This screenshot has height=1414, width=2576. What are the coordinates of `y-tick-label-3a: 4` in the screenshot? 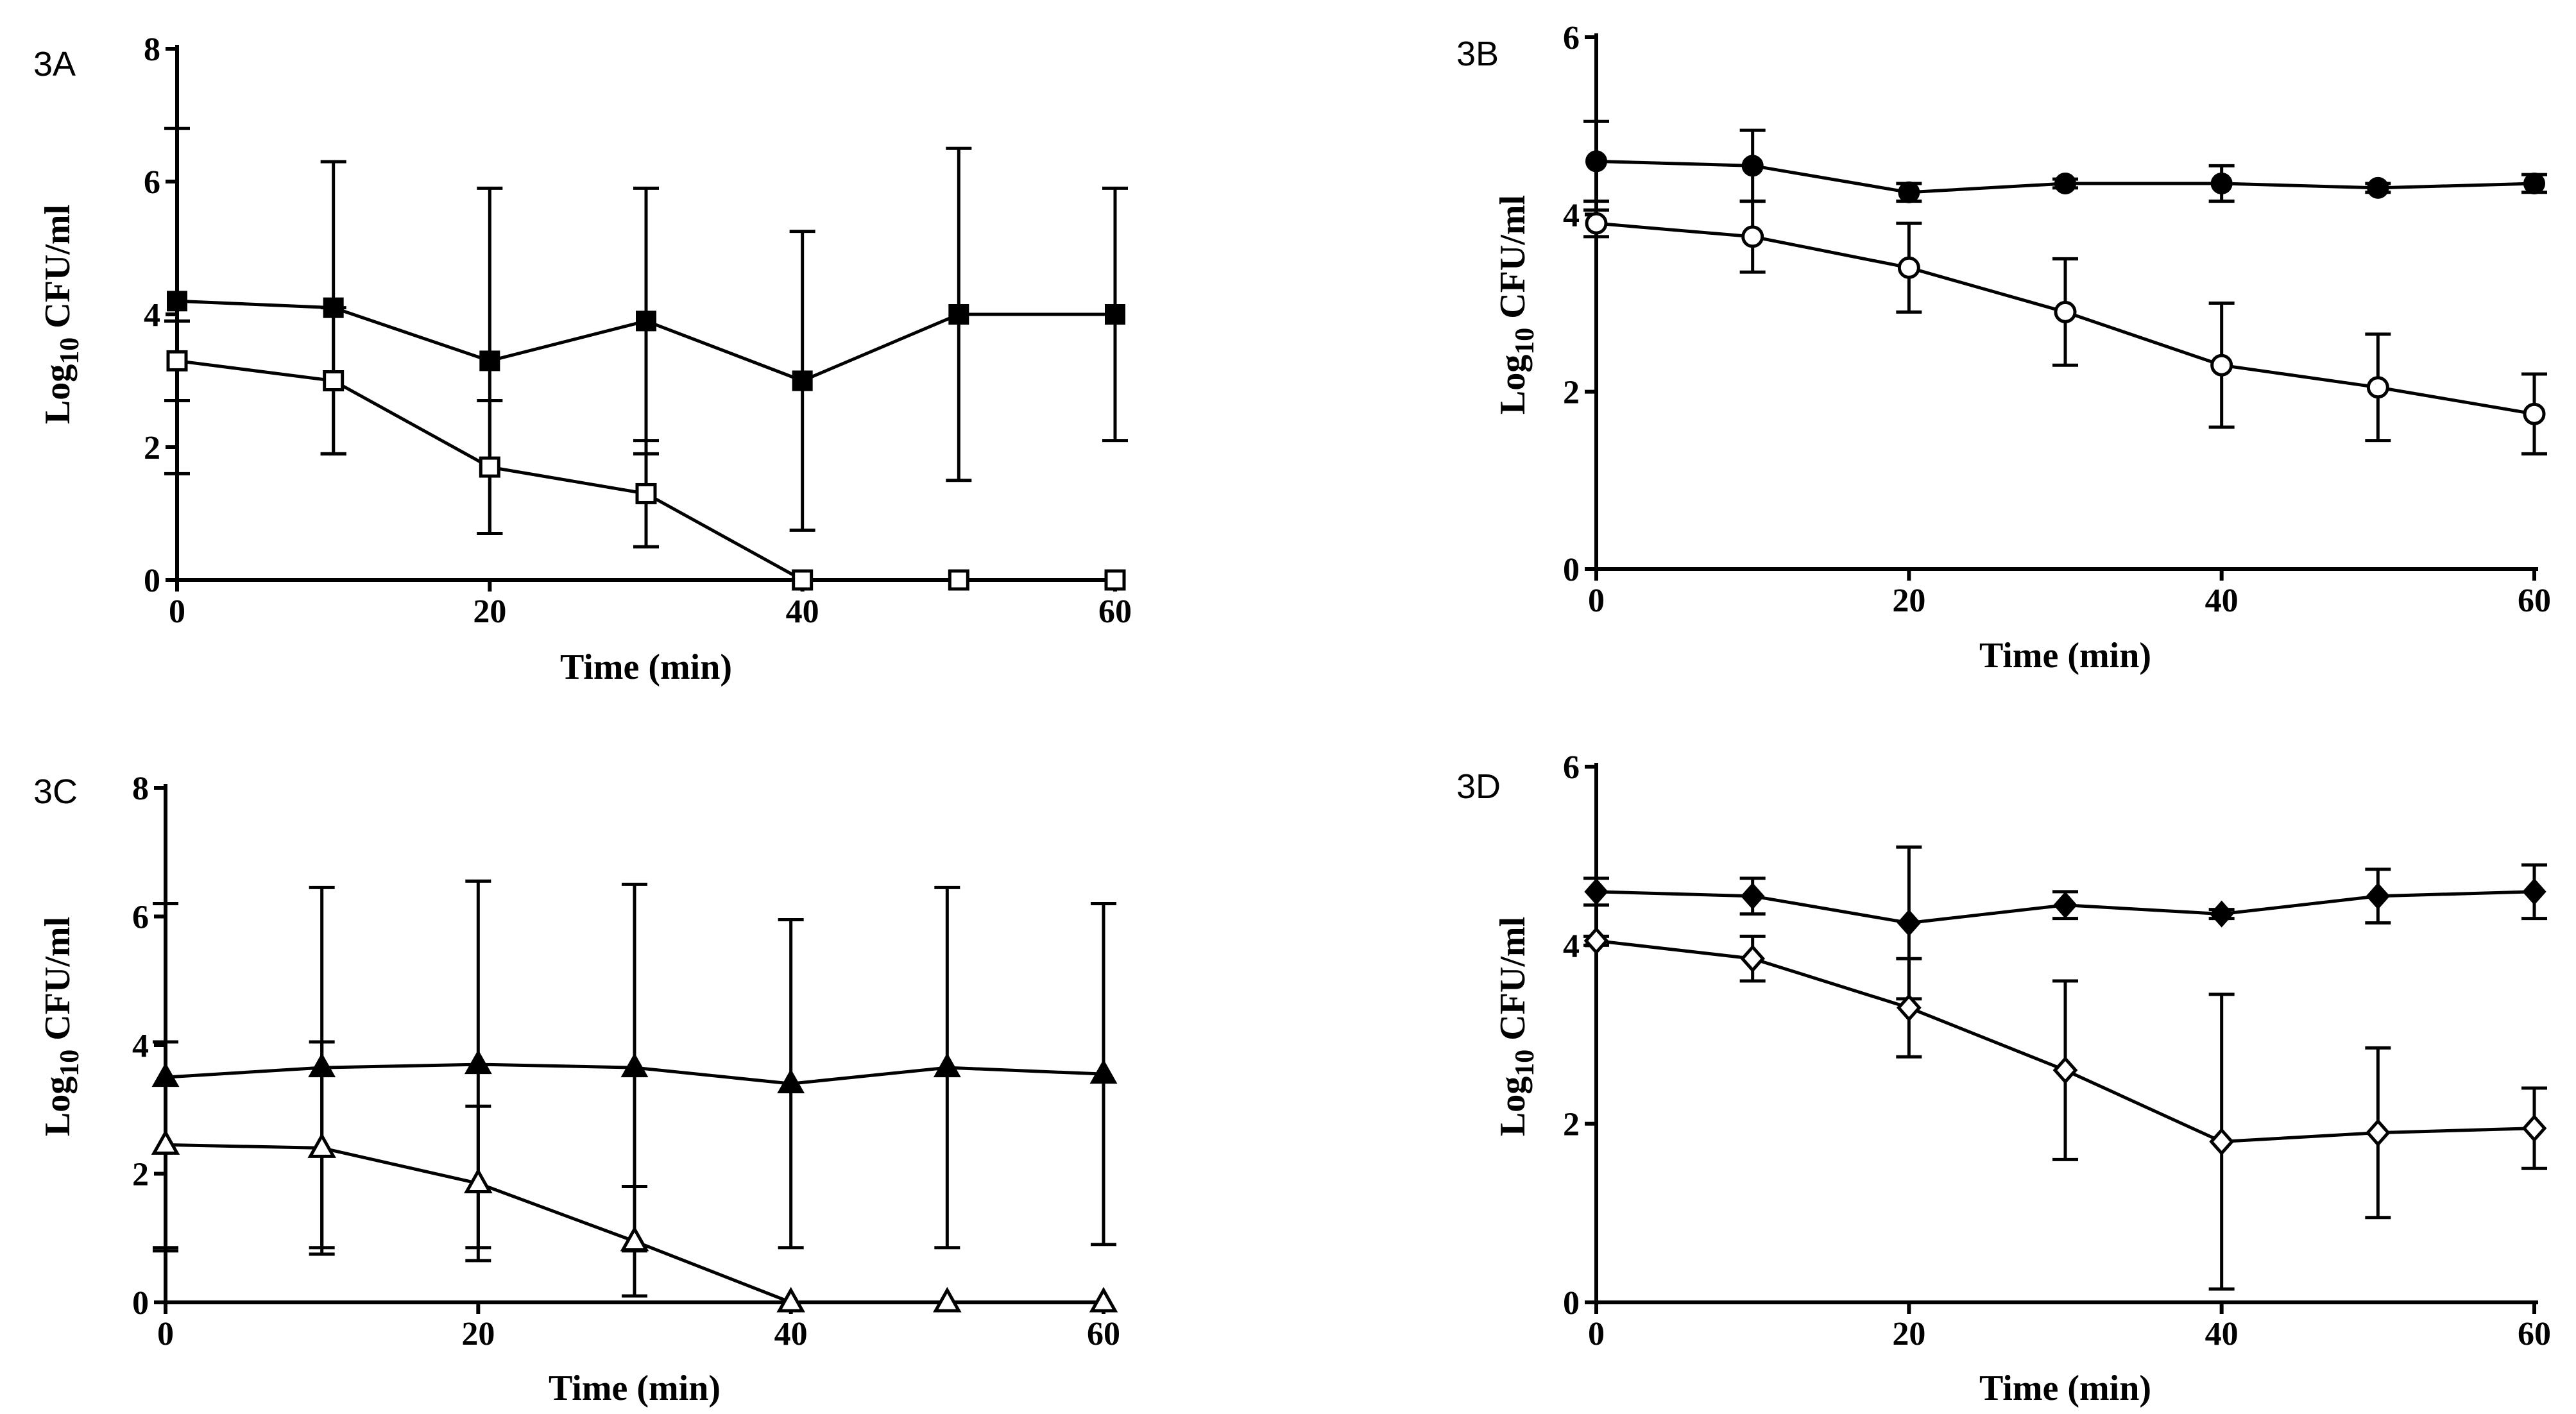 It's located at (152, 315).